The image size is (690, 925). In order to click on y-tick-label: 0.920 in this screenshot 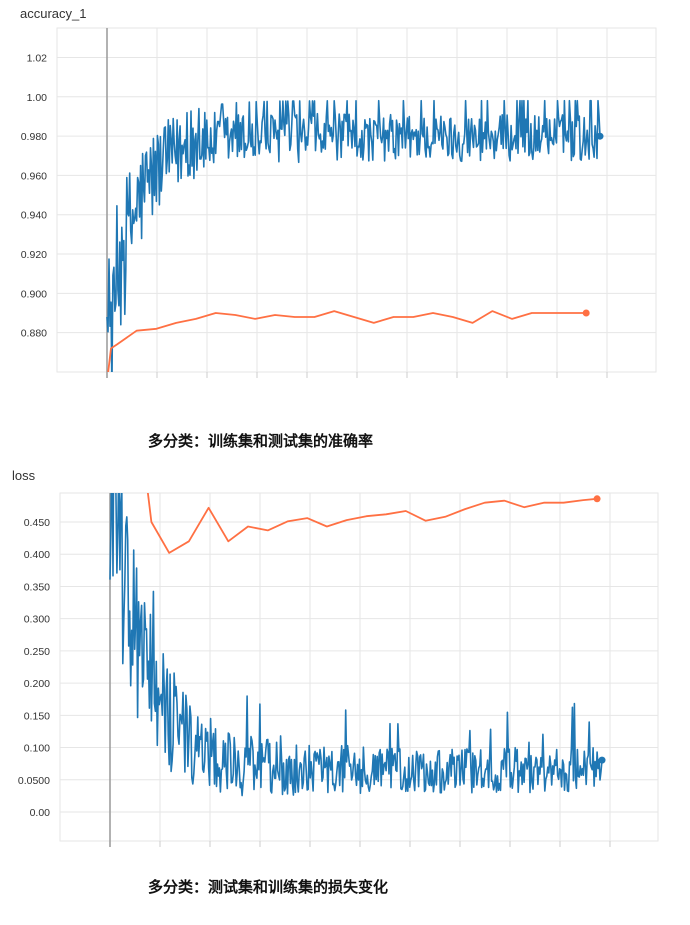, I will do `click(34, 255)`.